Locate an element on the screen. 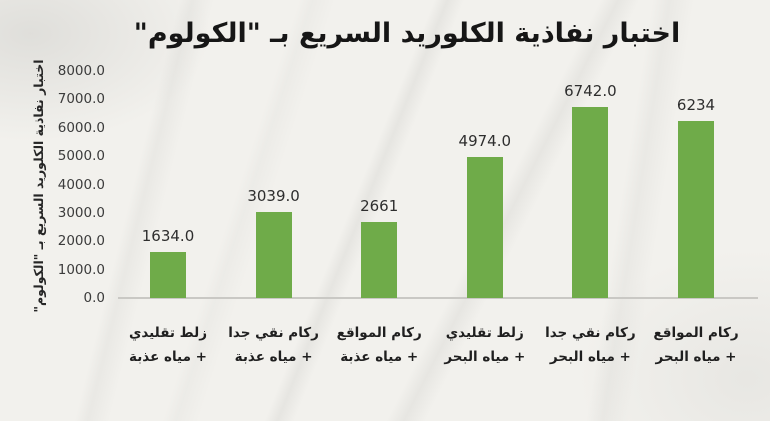 The width and height of the screenshot is (770, 421). y-tick-label: 2000.0 is located at coordinates (81, 241).